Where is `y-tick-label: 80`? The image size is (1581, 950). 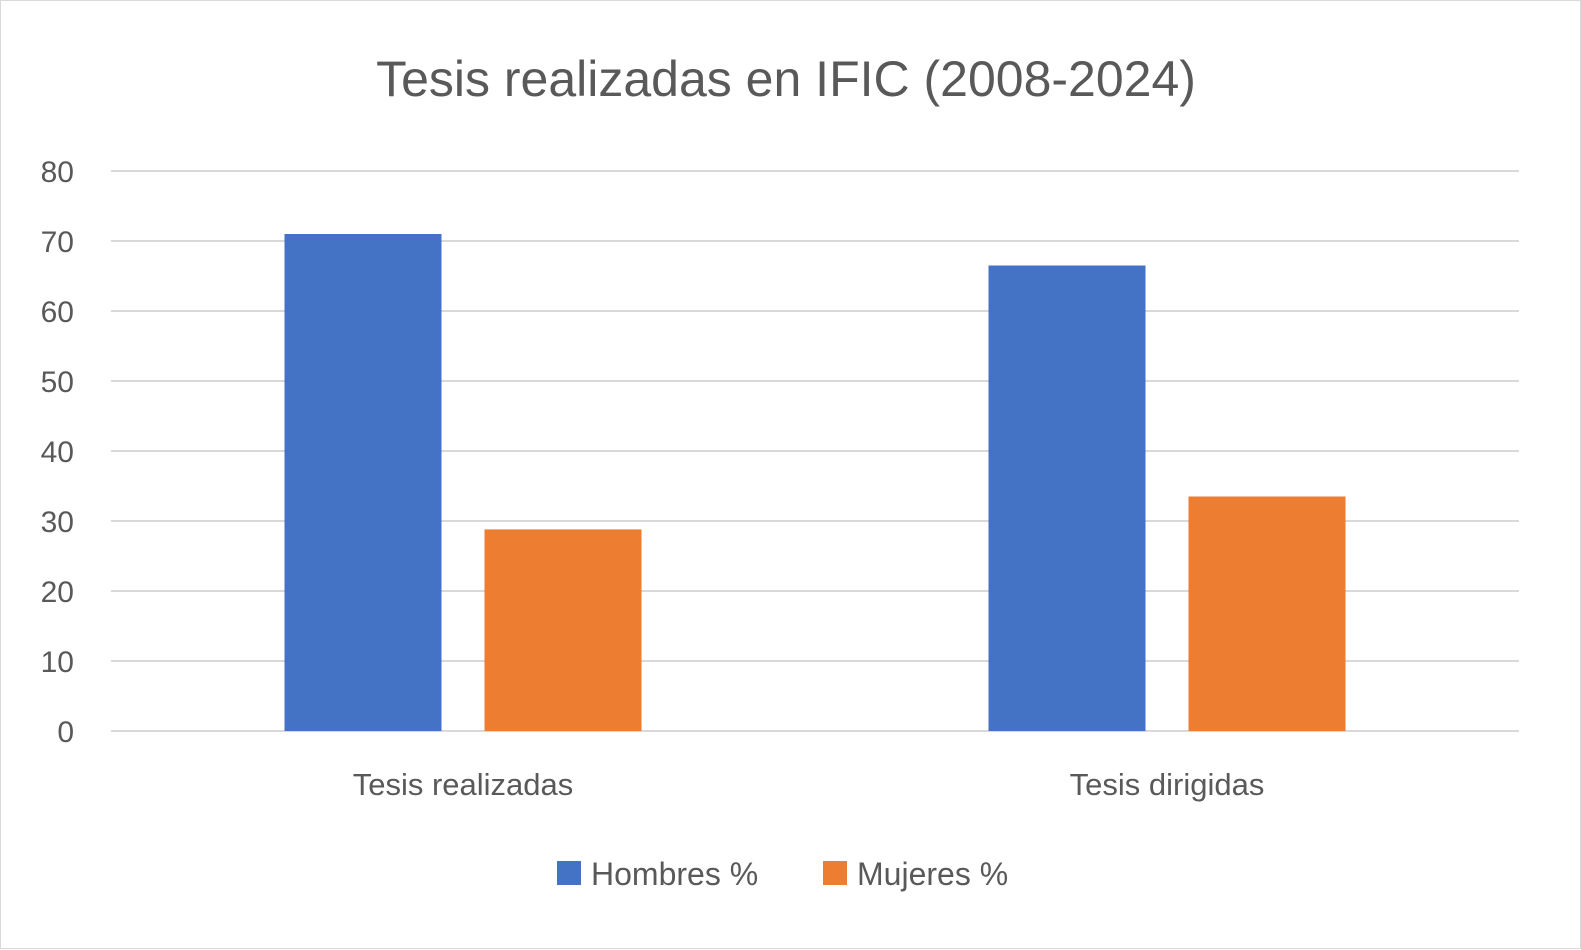 y-tick-label: 80 is located at coordinates (57, 172).